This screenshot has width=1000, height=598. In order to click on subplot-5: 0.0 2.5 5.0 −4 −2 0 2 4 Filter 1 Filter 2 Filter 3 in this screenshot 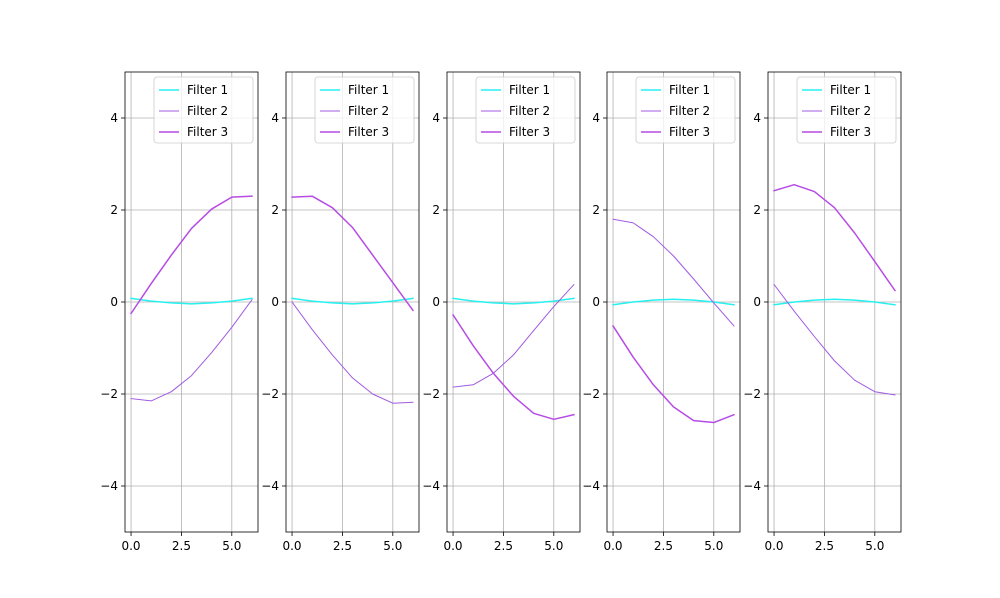, I will do `click(822, 312)`.